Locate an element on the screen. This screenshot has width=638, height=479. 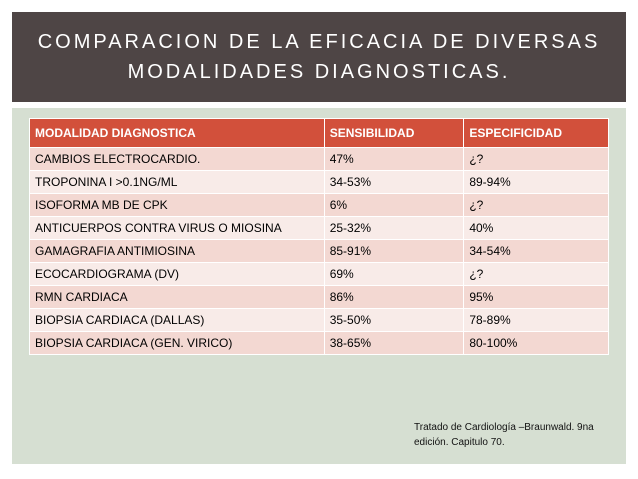
cell-sensibilidad: 47% is located at coordinates (394, 159).